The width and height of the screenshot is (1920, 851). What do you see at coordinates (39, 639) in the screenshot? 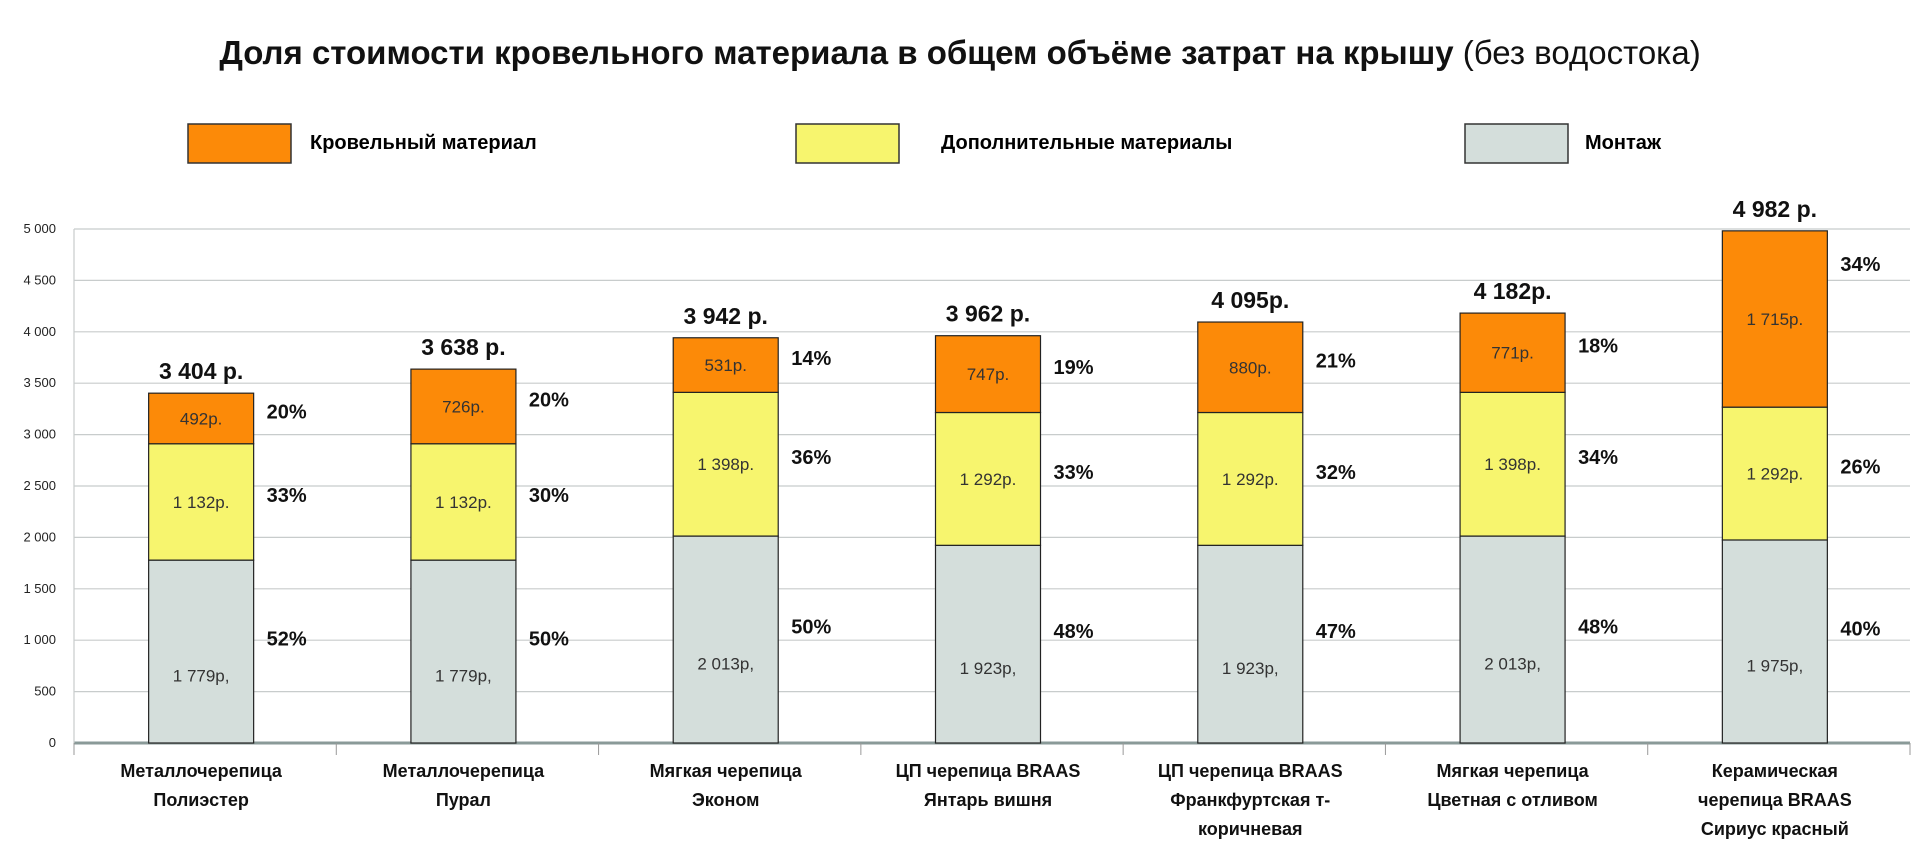
I see `y-tick-label: 1 000` at bounding box center [39, 639].